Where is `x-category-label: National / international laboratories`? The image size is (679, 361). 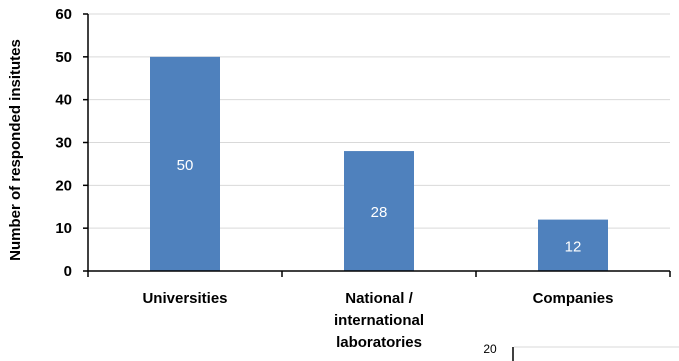 x-category-label: National / international laboratories is located at coordinates (379, 320).